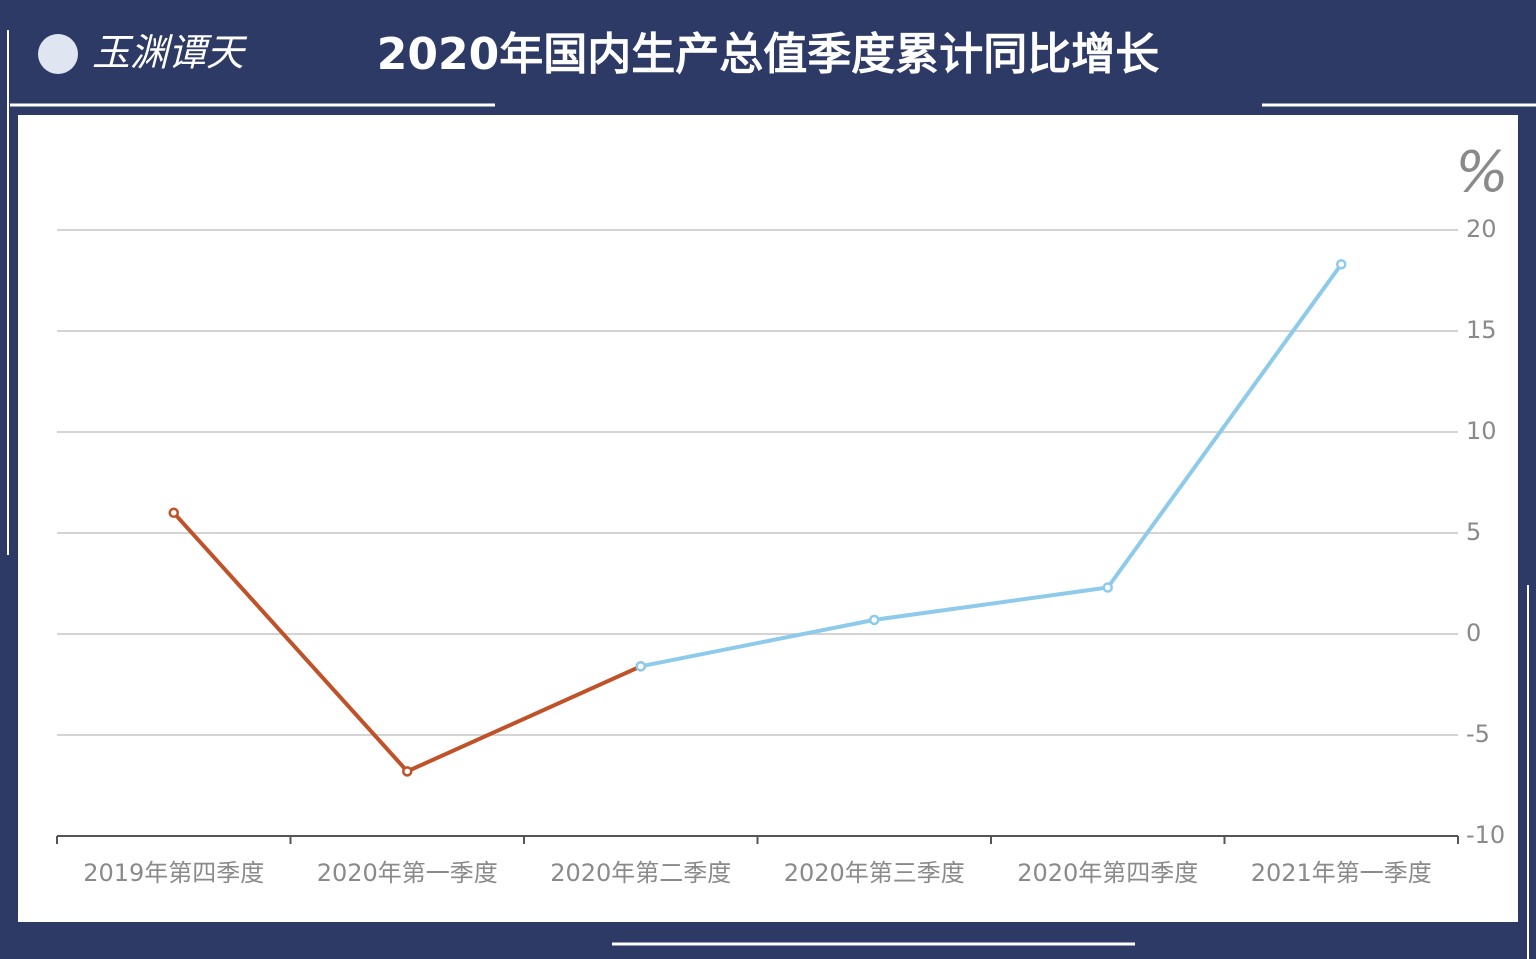 The image size is (1536, 959). Describe the element at coordinates (640, 873) in the screenshot. I see `x-tick-label: 2020年第二季度` at that location.